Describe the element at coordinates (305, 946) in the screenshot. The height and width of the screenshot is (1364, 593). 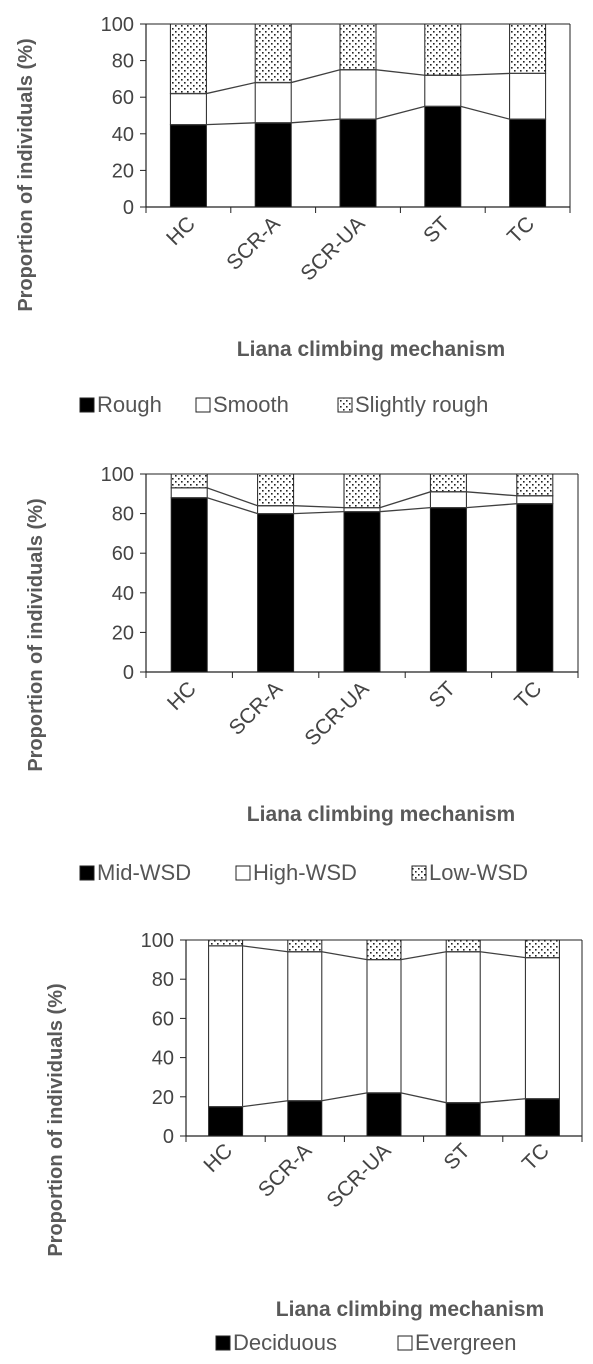
I see `bar-series-3-scr-a` at that location.